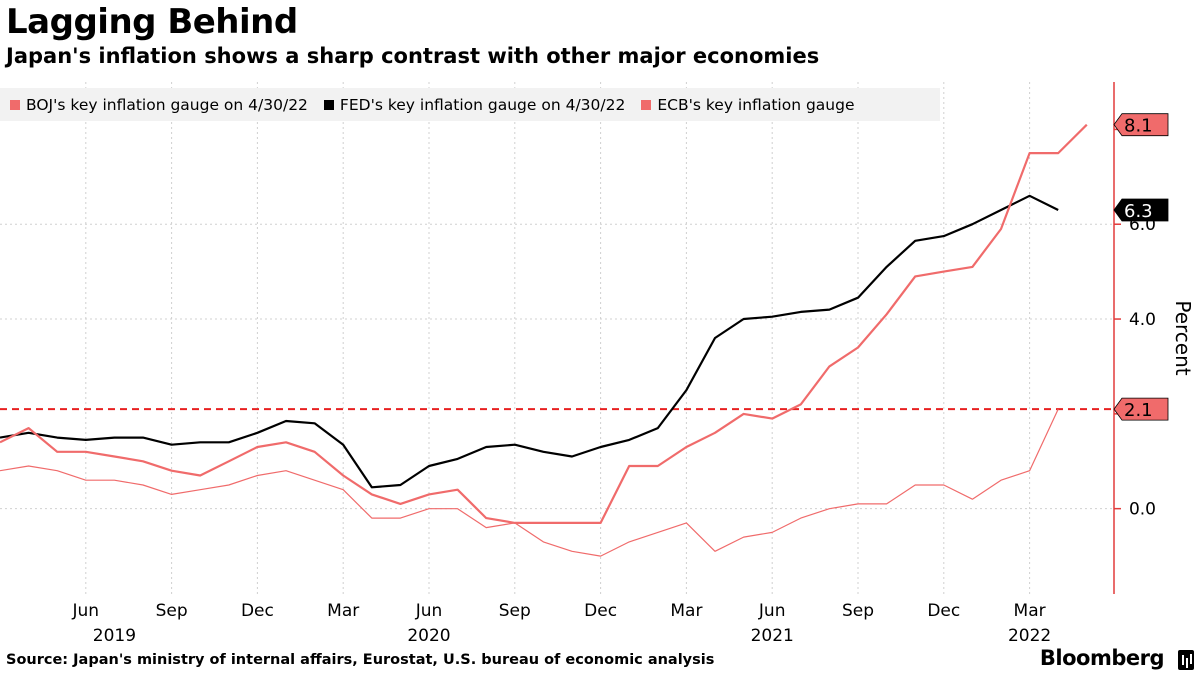 The image size is (1200, 675). I want to click on legend-label-fed: FED's key inflation gauge on 4/30/22, so click(482, 104).